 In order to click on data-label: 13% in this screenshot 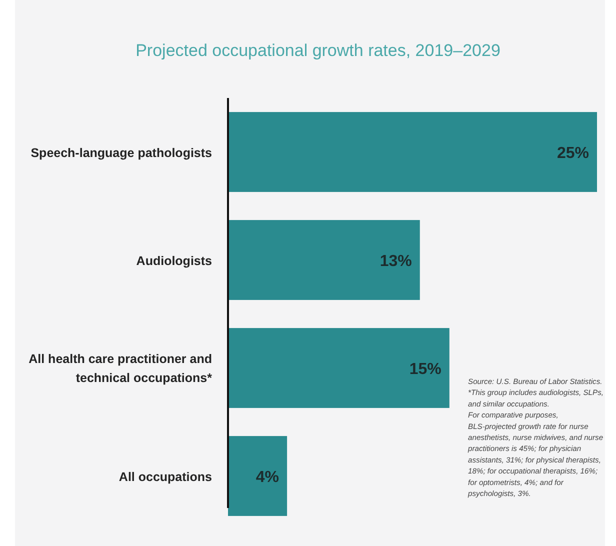, I will do `click(396, 261)`.